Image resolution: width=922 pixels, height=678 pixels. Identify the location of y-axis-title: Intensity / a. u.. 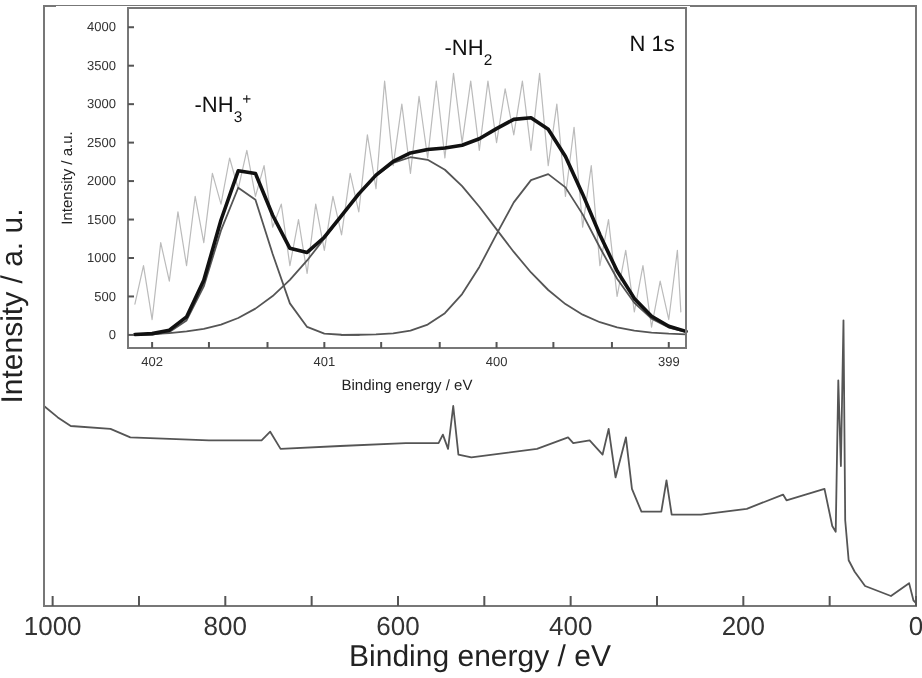
(15, 306).